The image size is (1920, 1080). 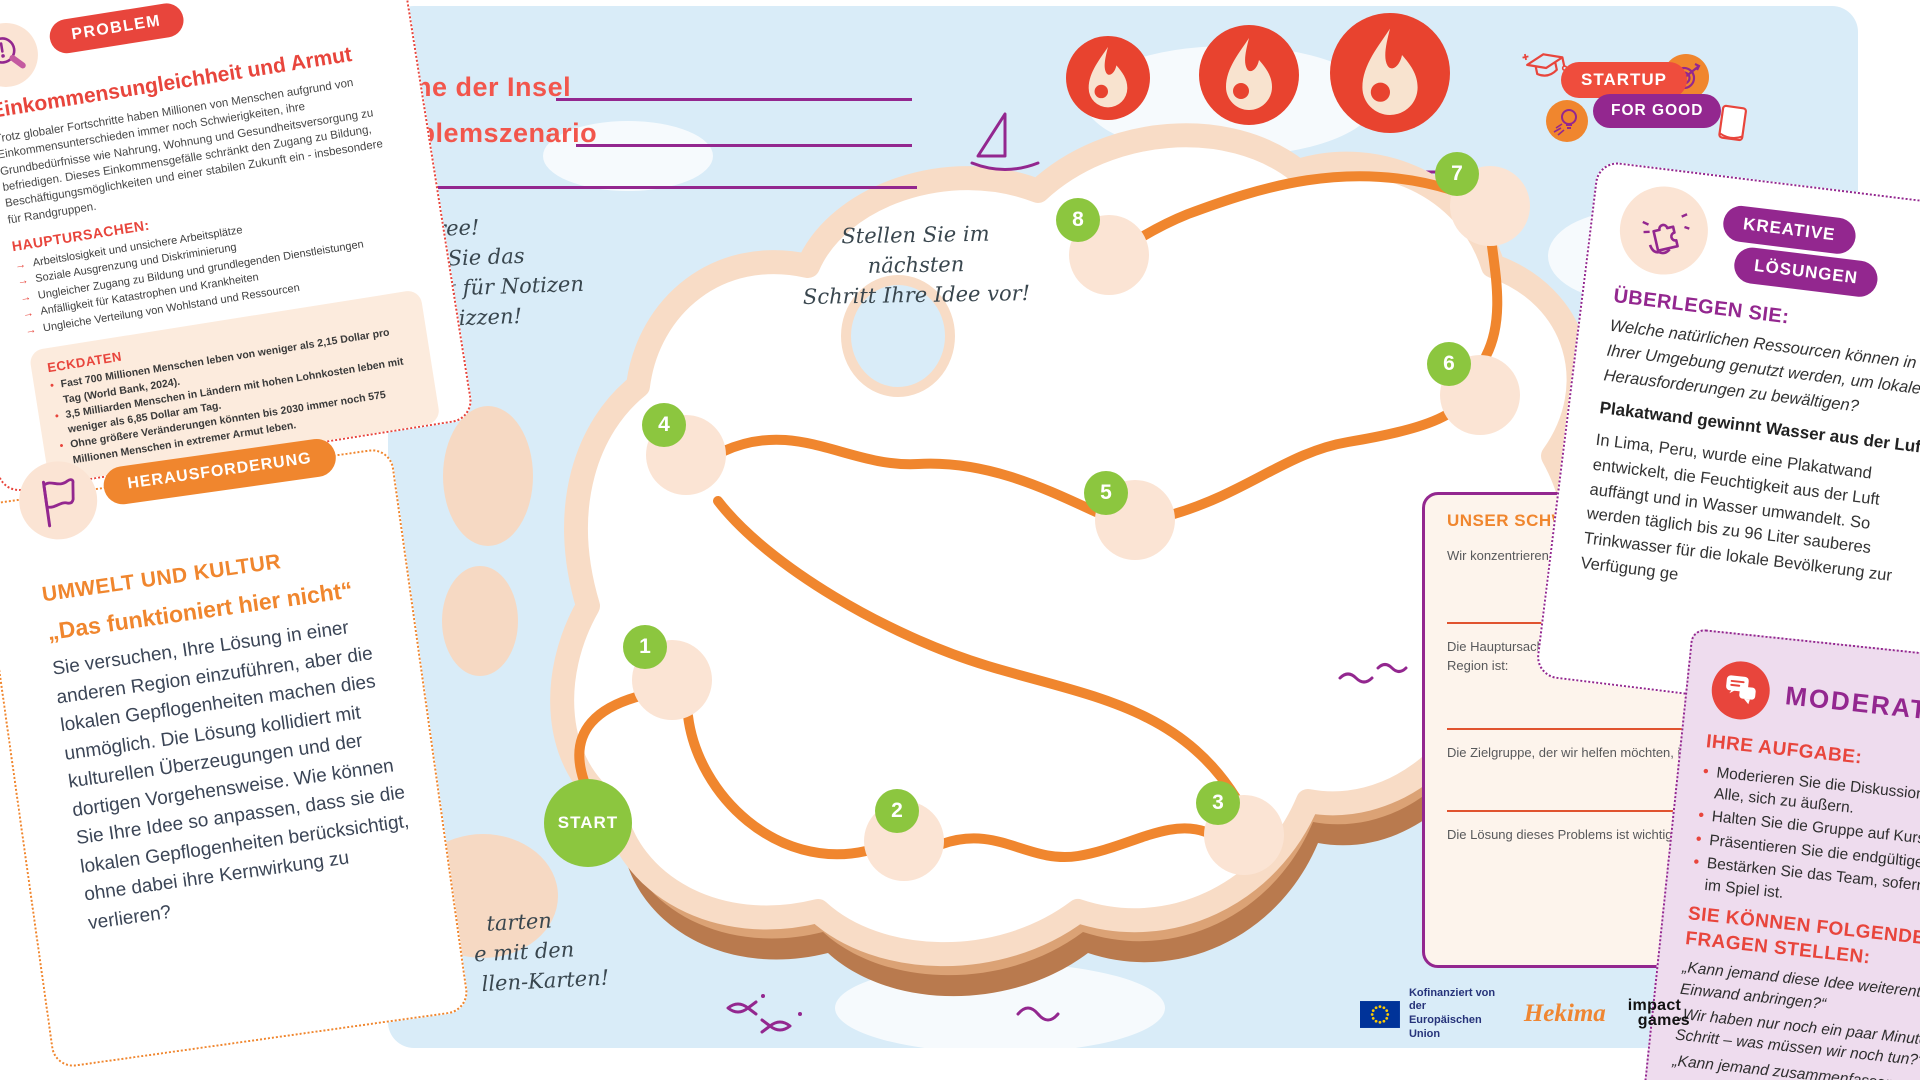 I want to click on focus-field-concentrate: Wir konzentrieren u, so click(x=1503, y=555).